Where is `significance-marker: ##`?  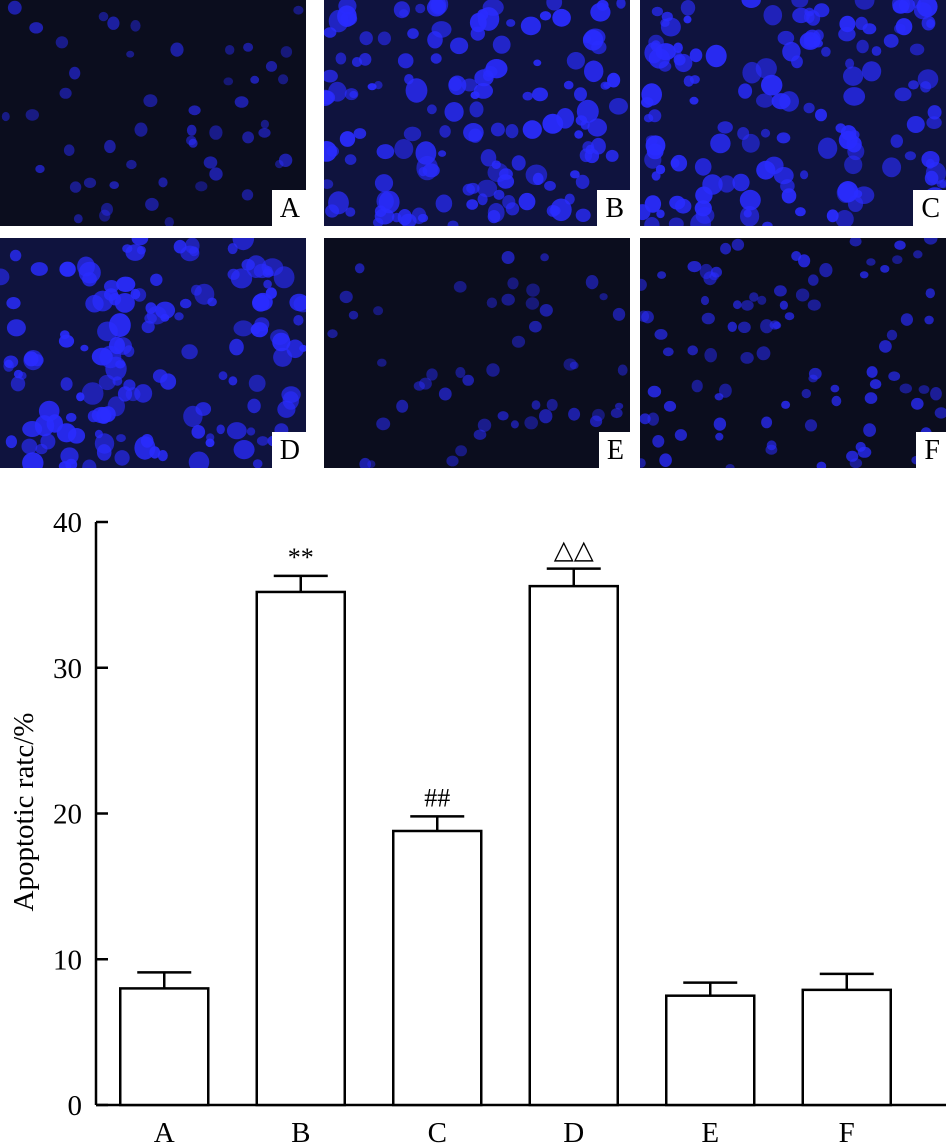 significance-marker: ## is located at coordinates (437, 797).